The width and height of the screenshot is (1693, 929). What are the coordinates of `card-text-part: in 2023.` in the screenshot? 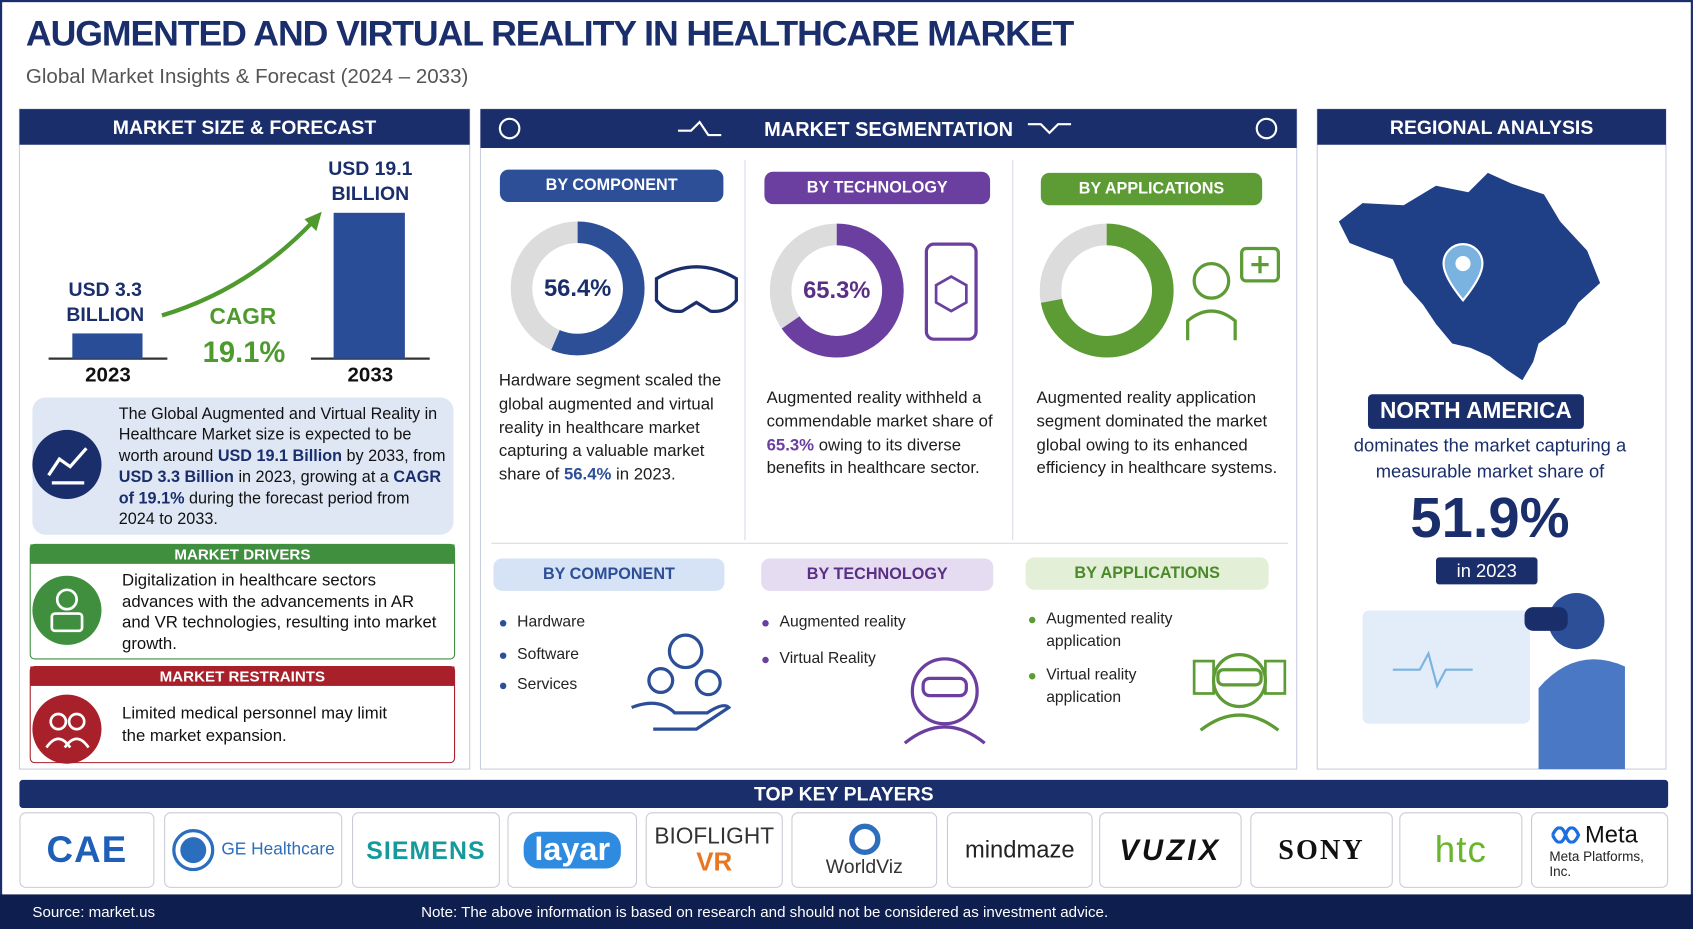 It's located at (643, 475).